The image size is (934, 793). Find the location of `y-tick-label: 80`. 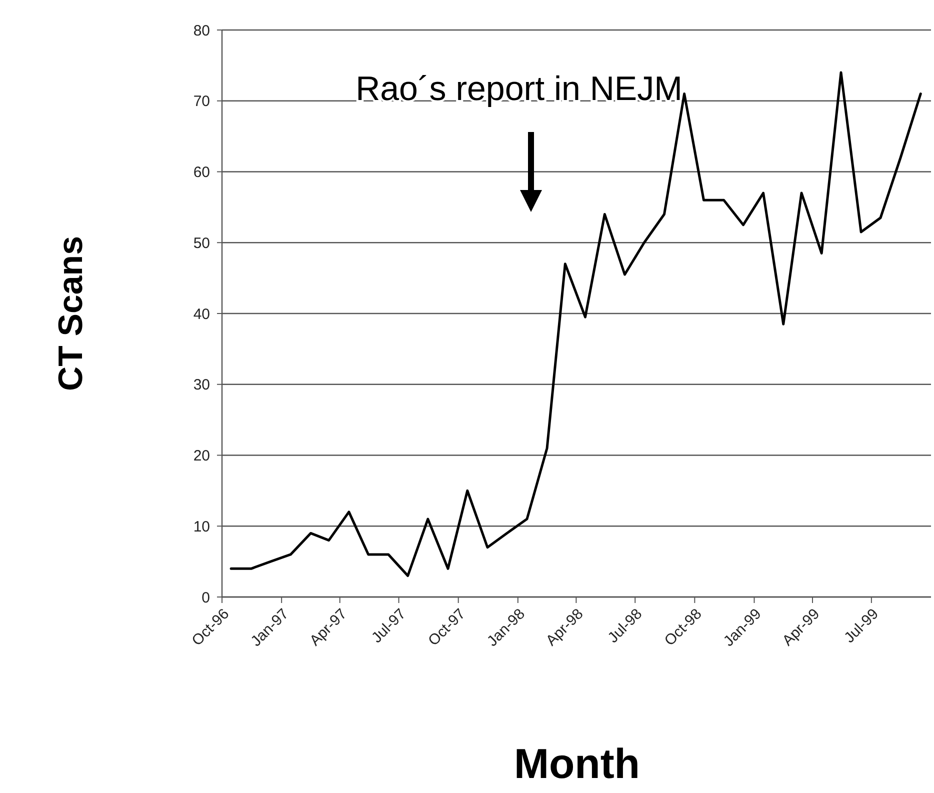

y-tick-label: 80 is located at coordinates (201, 31).